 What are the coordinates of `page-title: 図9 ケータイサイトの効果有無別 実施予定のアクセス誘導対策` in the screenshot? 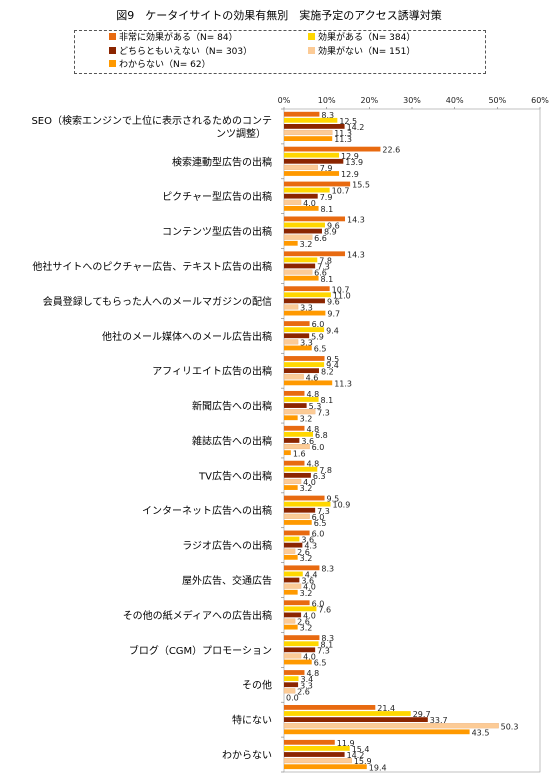 It's located at (279, 15).